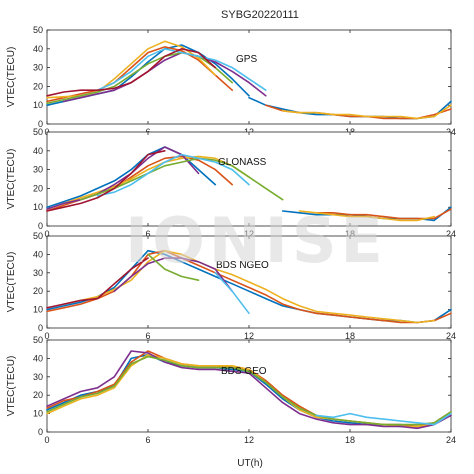 The height and width of the screenshot is (474, 474). I want to click on panel-label: BDS NGEO, so click(242, 265).